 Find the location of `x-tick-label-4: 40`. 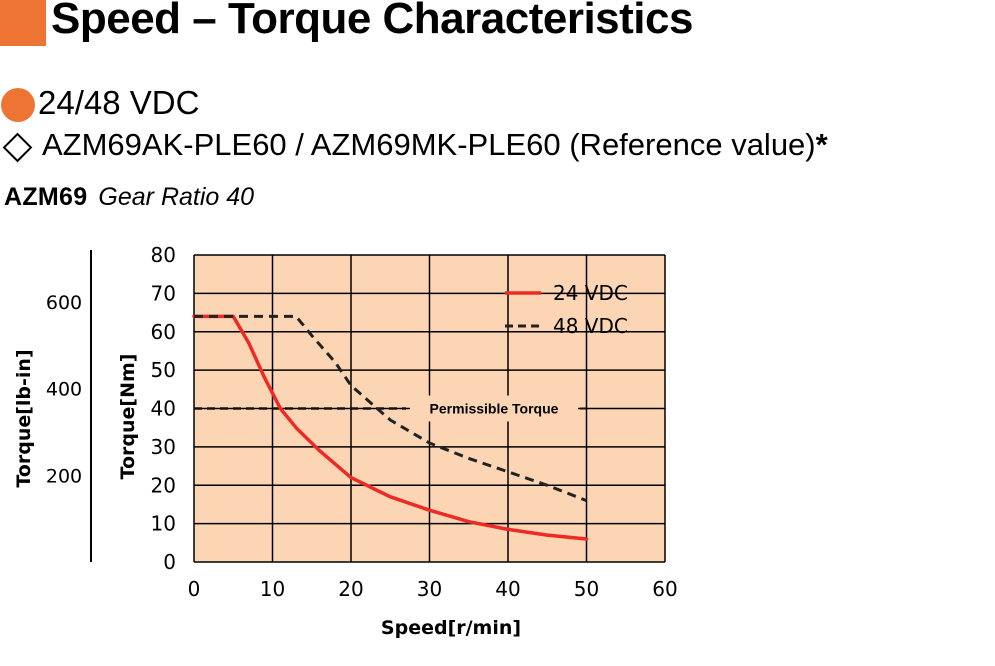

x-tick-label-4: 40 is located at coordinates (507, 589).